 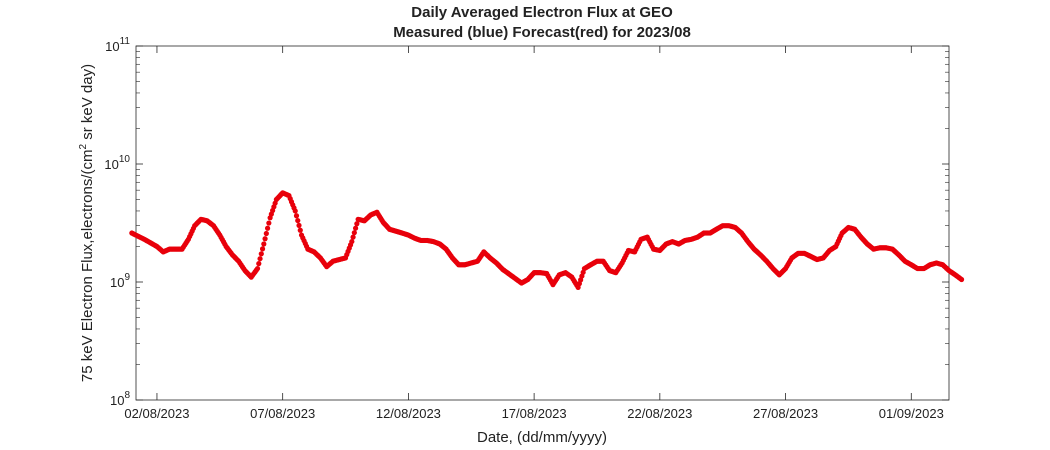 I want to click on y-tick-label: 10¹¹, so click(x=117, y=45).